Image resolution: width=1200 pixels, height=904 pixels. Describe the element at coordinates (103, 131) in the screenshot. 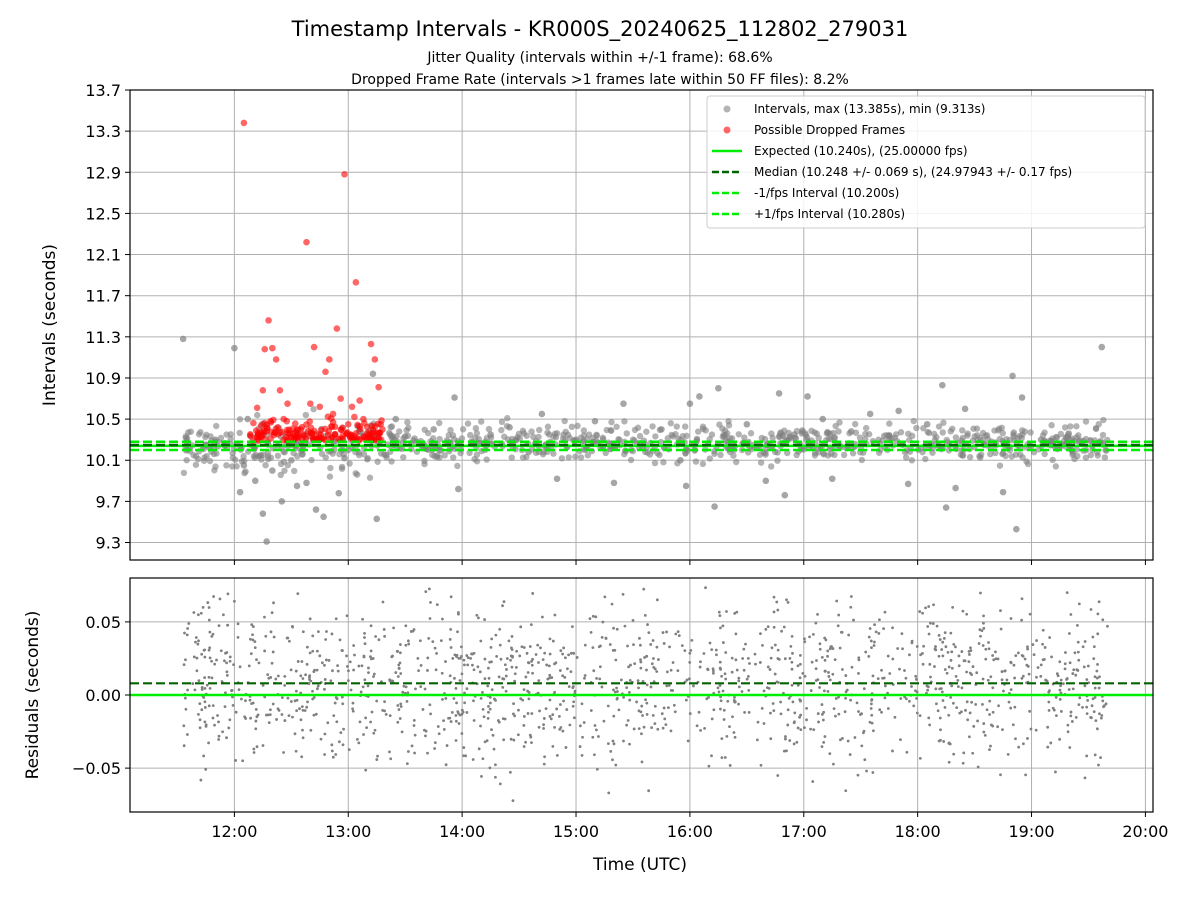

I see `y-tick-label: 13.3` at that location.